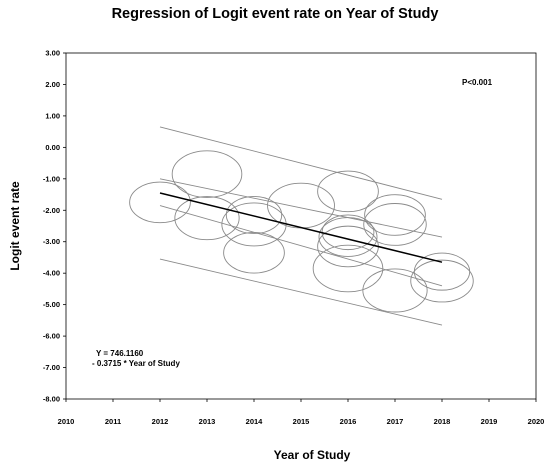  What do you see at coordinates (120, 353) in the screenshot?
I see `equation-line-1: Y = 746.1160` at bounding box center [120, 353].